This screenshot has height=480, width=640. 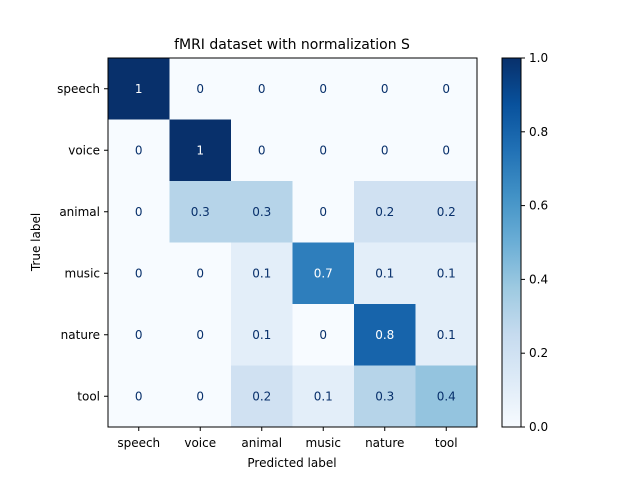 I want to click on y-axis-ticks: speech voice animal music nature tool, so click(x=82, y=242).